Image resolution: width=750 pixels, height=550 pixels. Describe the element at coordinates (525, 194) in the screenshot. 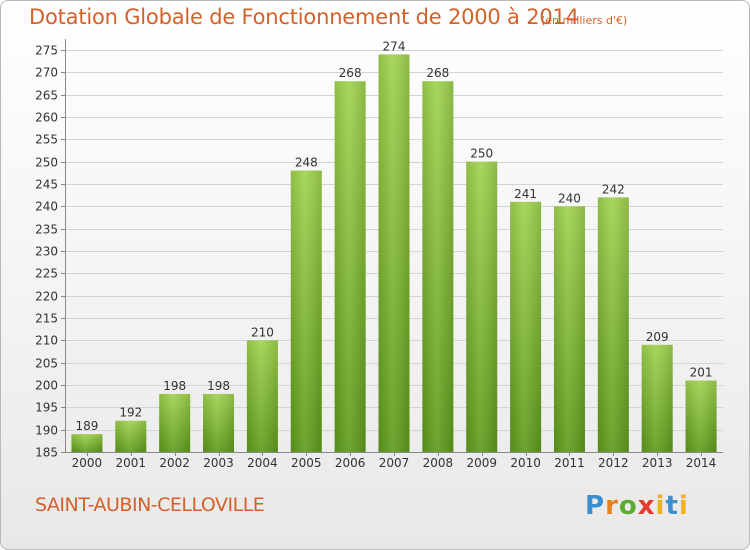

I see `bar-value-label: 241` at that location.